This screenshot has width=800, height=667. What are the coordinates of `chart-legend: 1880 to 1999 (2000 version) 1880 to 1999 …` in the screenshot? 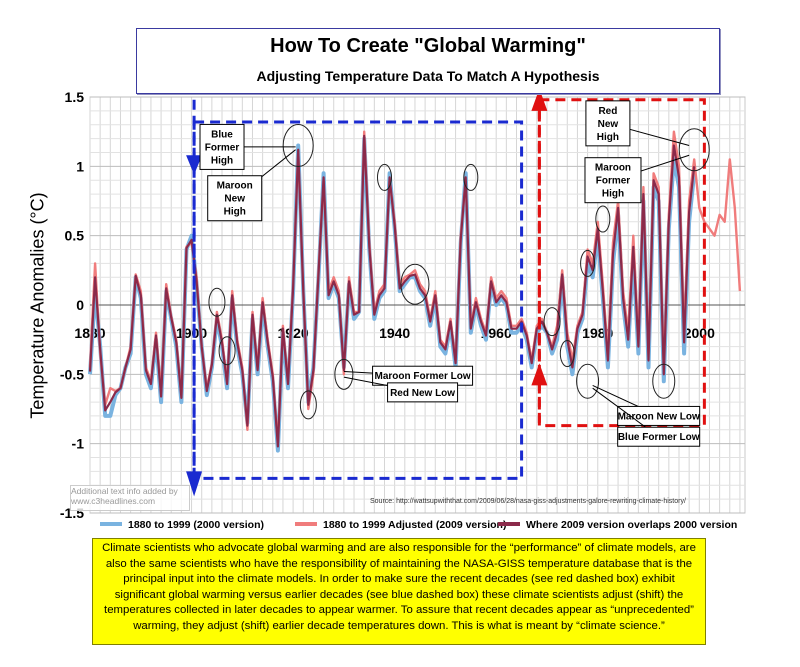 It's located at (418, 524).